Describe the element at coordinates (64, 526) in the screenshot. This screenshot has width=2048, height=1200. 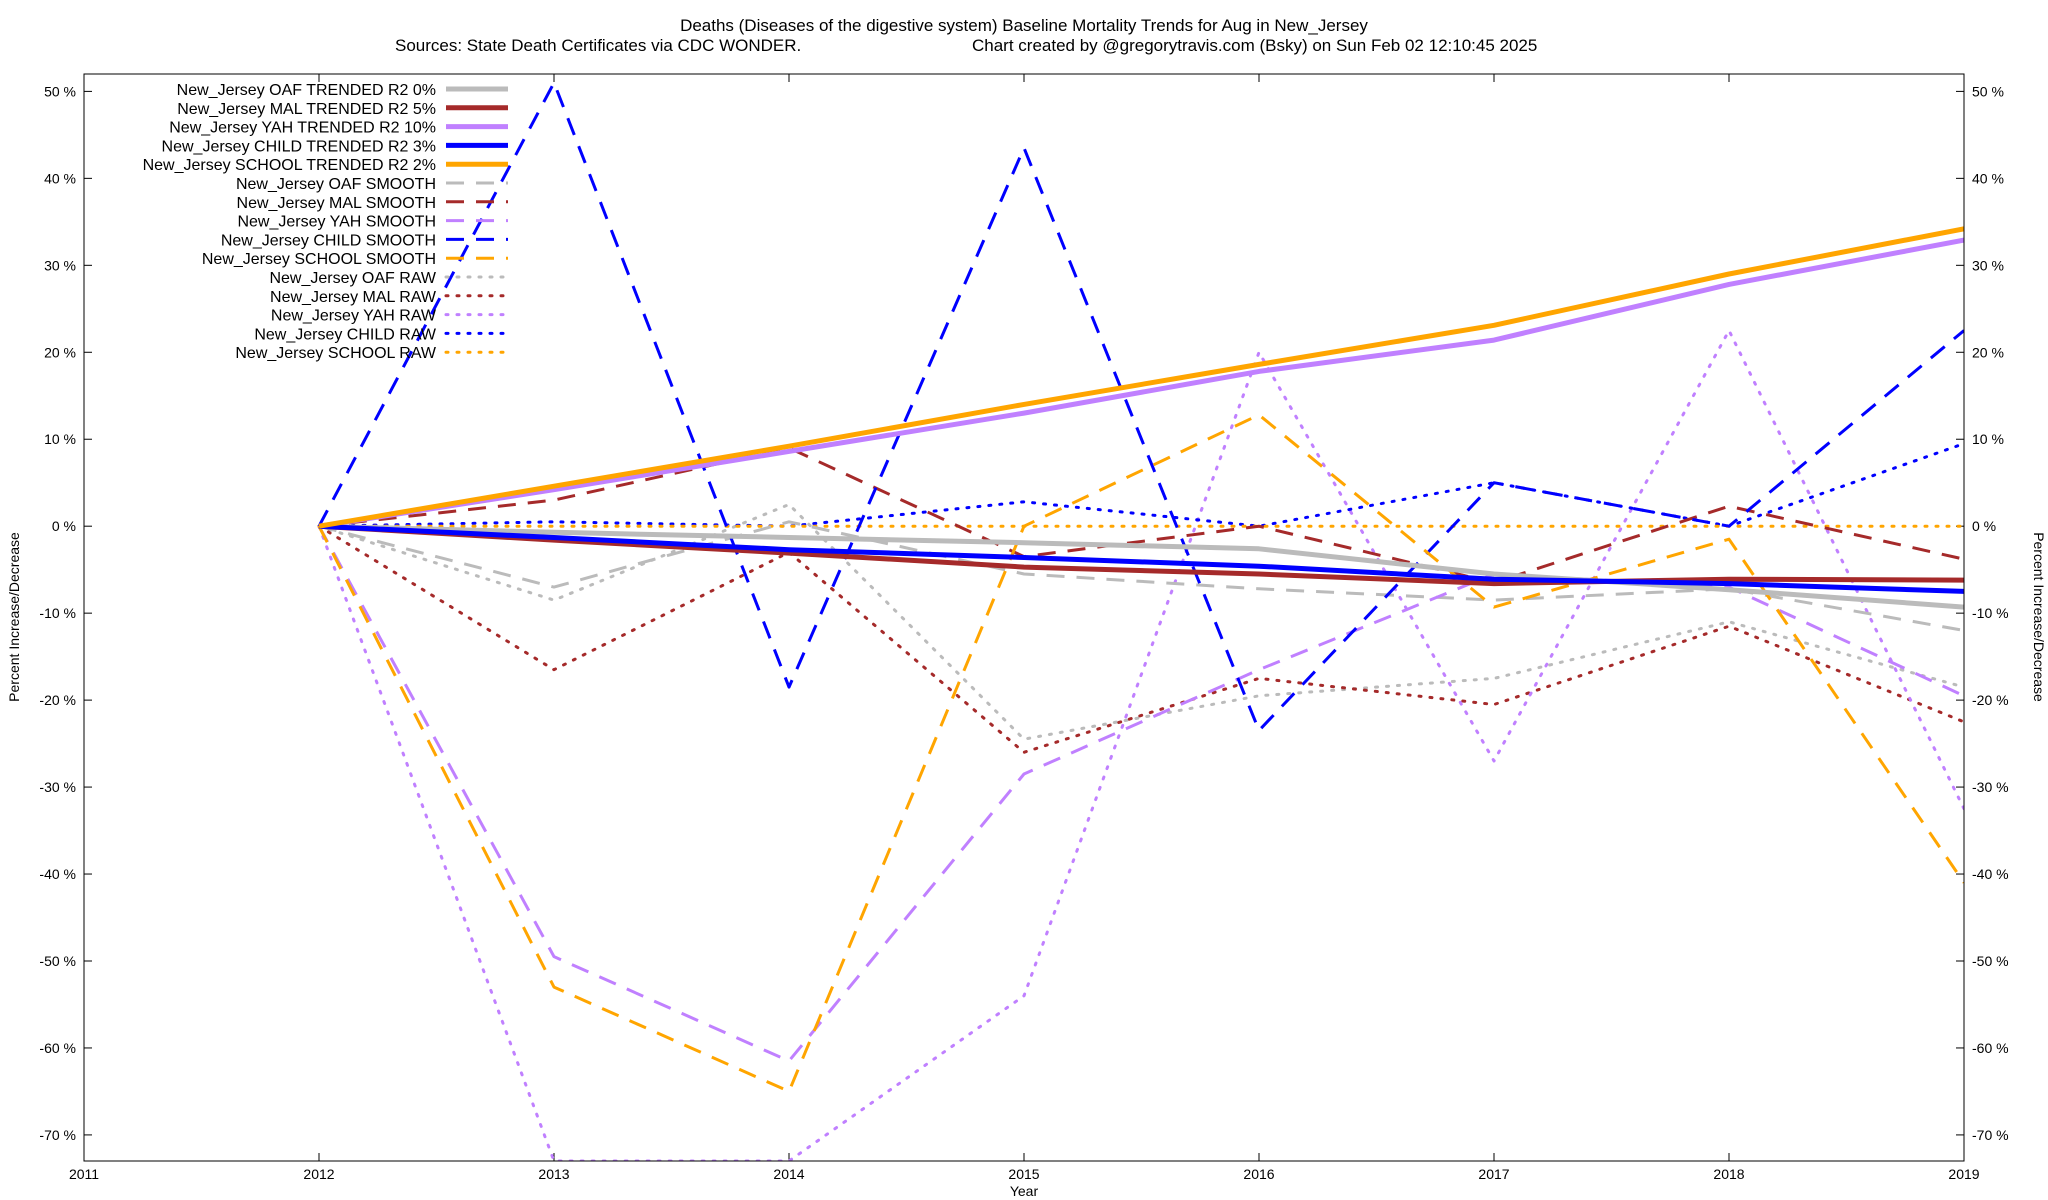
I see `y-tick-label-left: 0 %` at that location.